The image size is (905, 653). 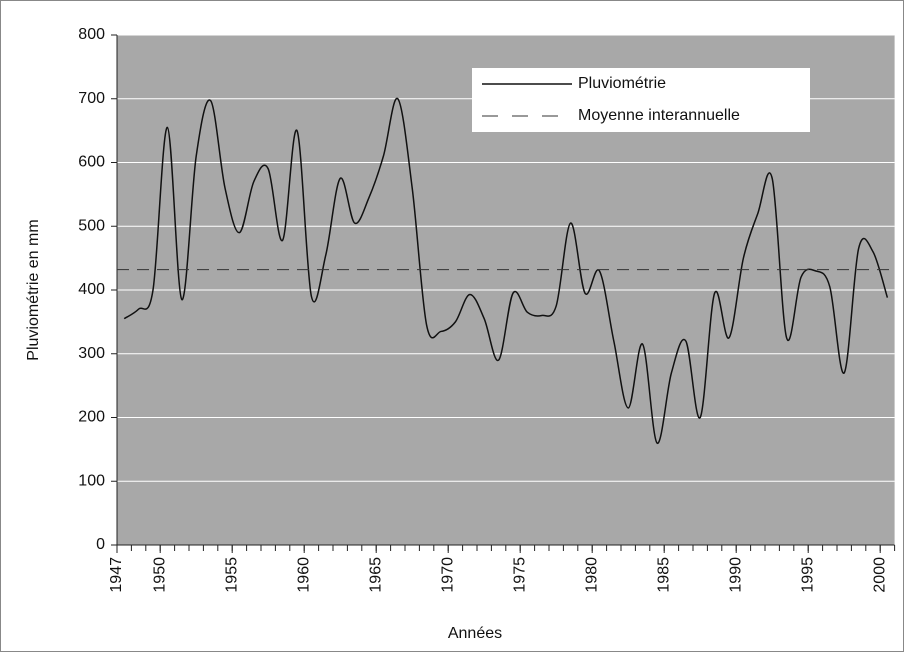 What do you see at coordinates (91, 162) in the screenshot?
I see `y-tick-label: 600` at bounding box center [91, 162].